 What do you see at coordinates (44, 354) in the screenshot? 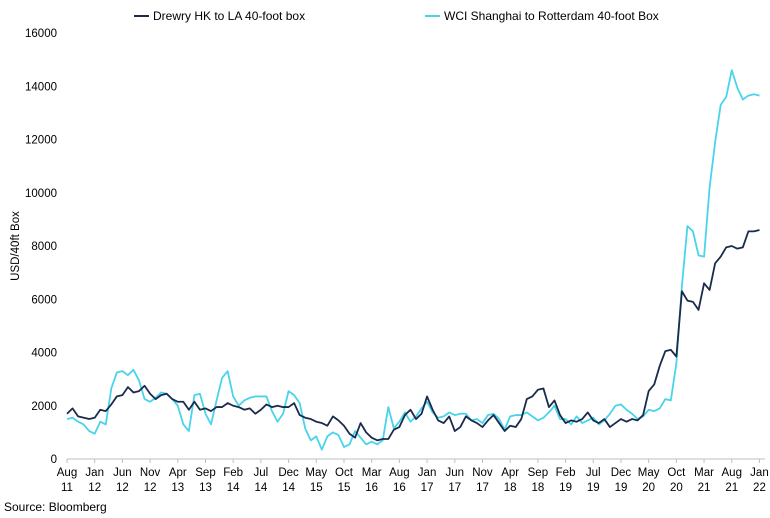
I see `y-tick-label: 4000` at bounding box center [44, 354].